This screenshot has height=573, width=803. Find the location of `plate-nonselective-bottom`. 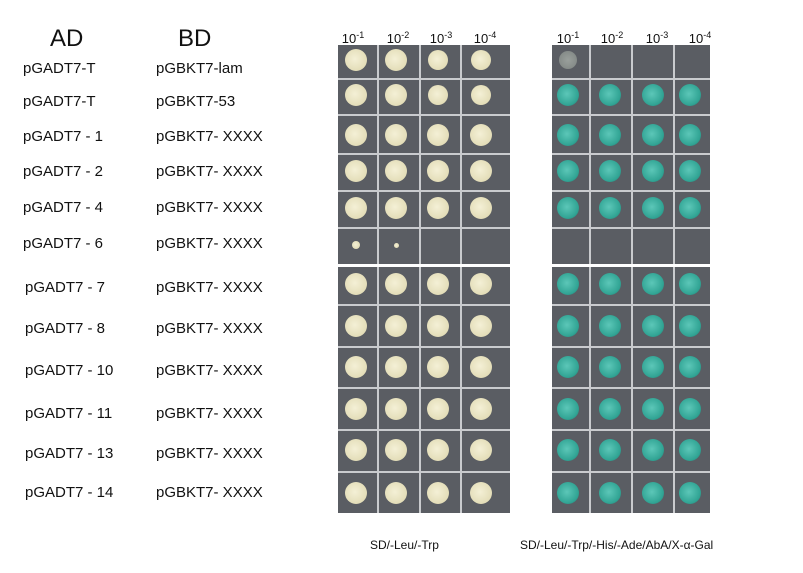

plate-nonselective-bottom is located at coordinates (424, 390).